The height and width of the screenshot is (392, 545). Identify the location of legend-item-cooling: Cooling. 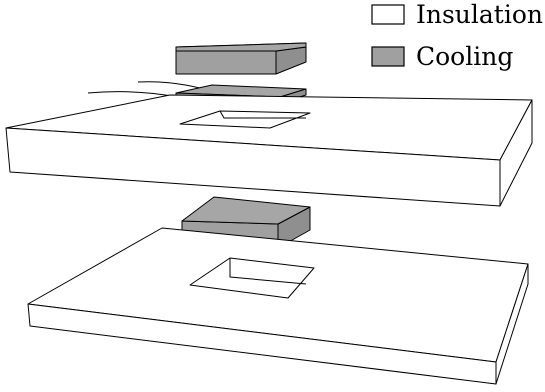
(442, 56).